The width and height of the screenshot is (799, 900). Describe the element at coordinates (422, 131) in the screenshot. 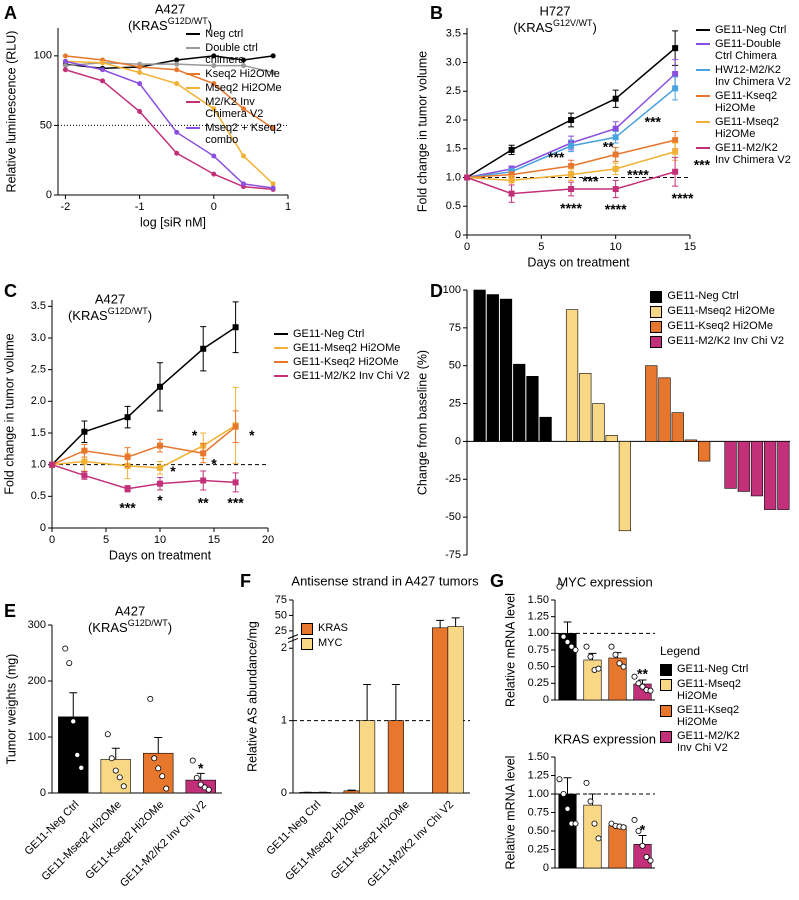

I see `y-axis-label: Fold change in tumor volume` at that location.